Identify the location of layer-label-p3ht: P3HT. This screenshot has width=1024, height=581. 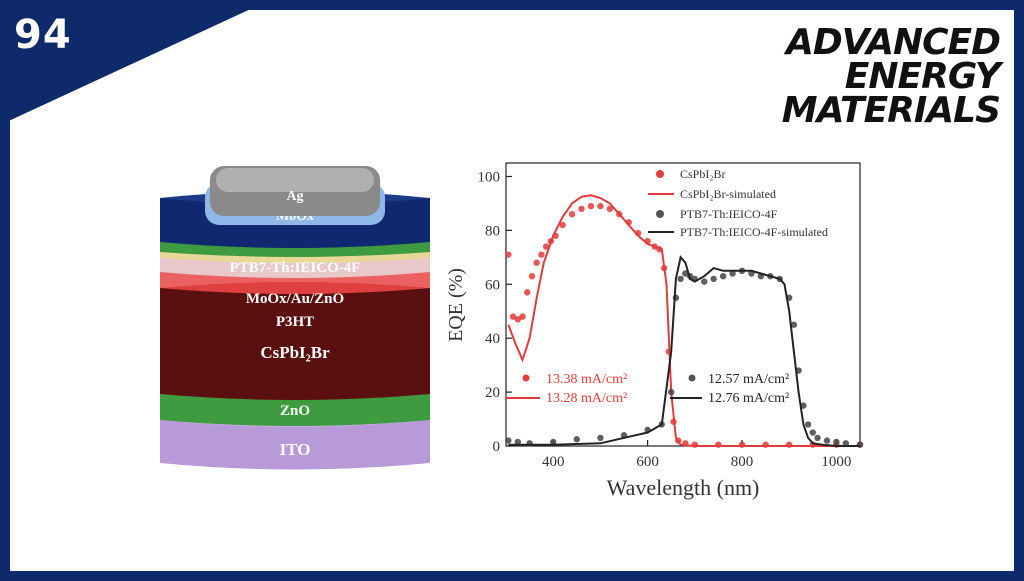
(295, 322).